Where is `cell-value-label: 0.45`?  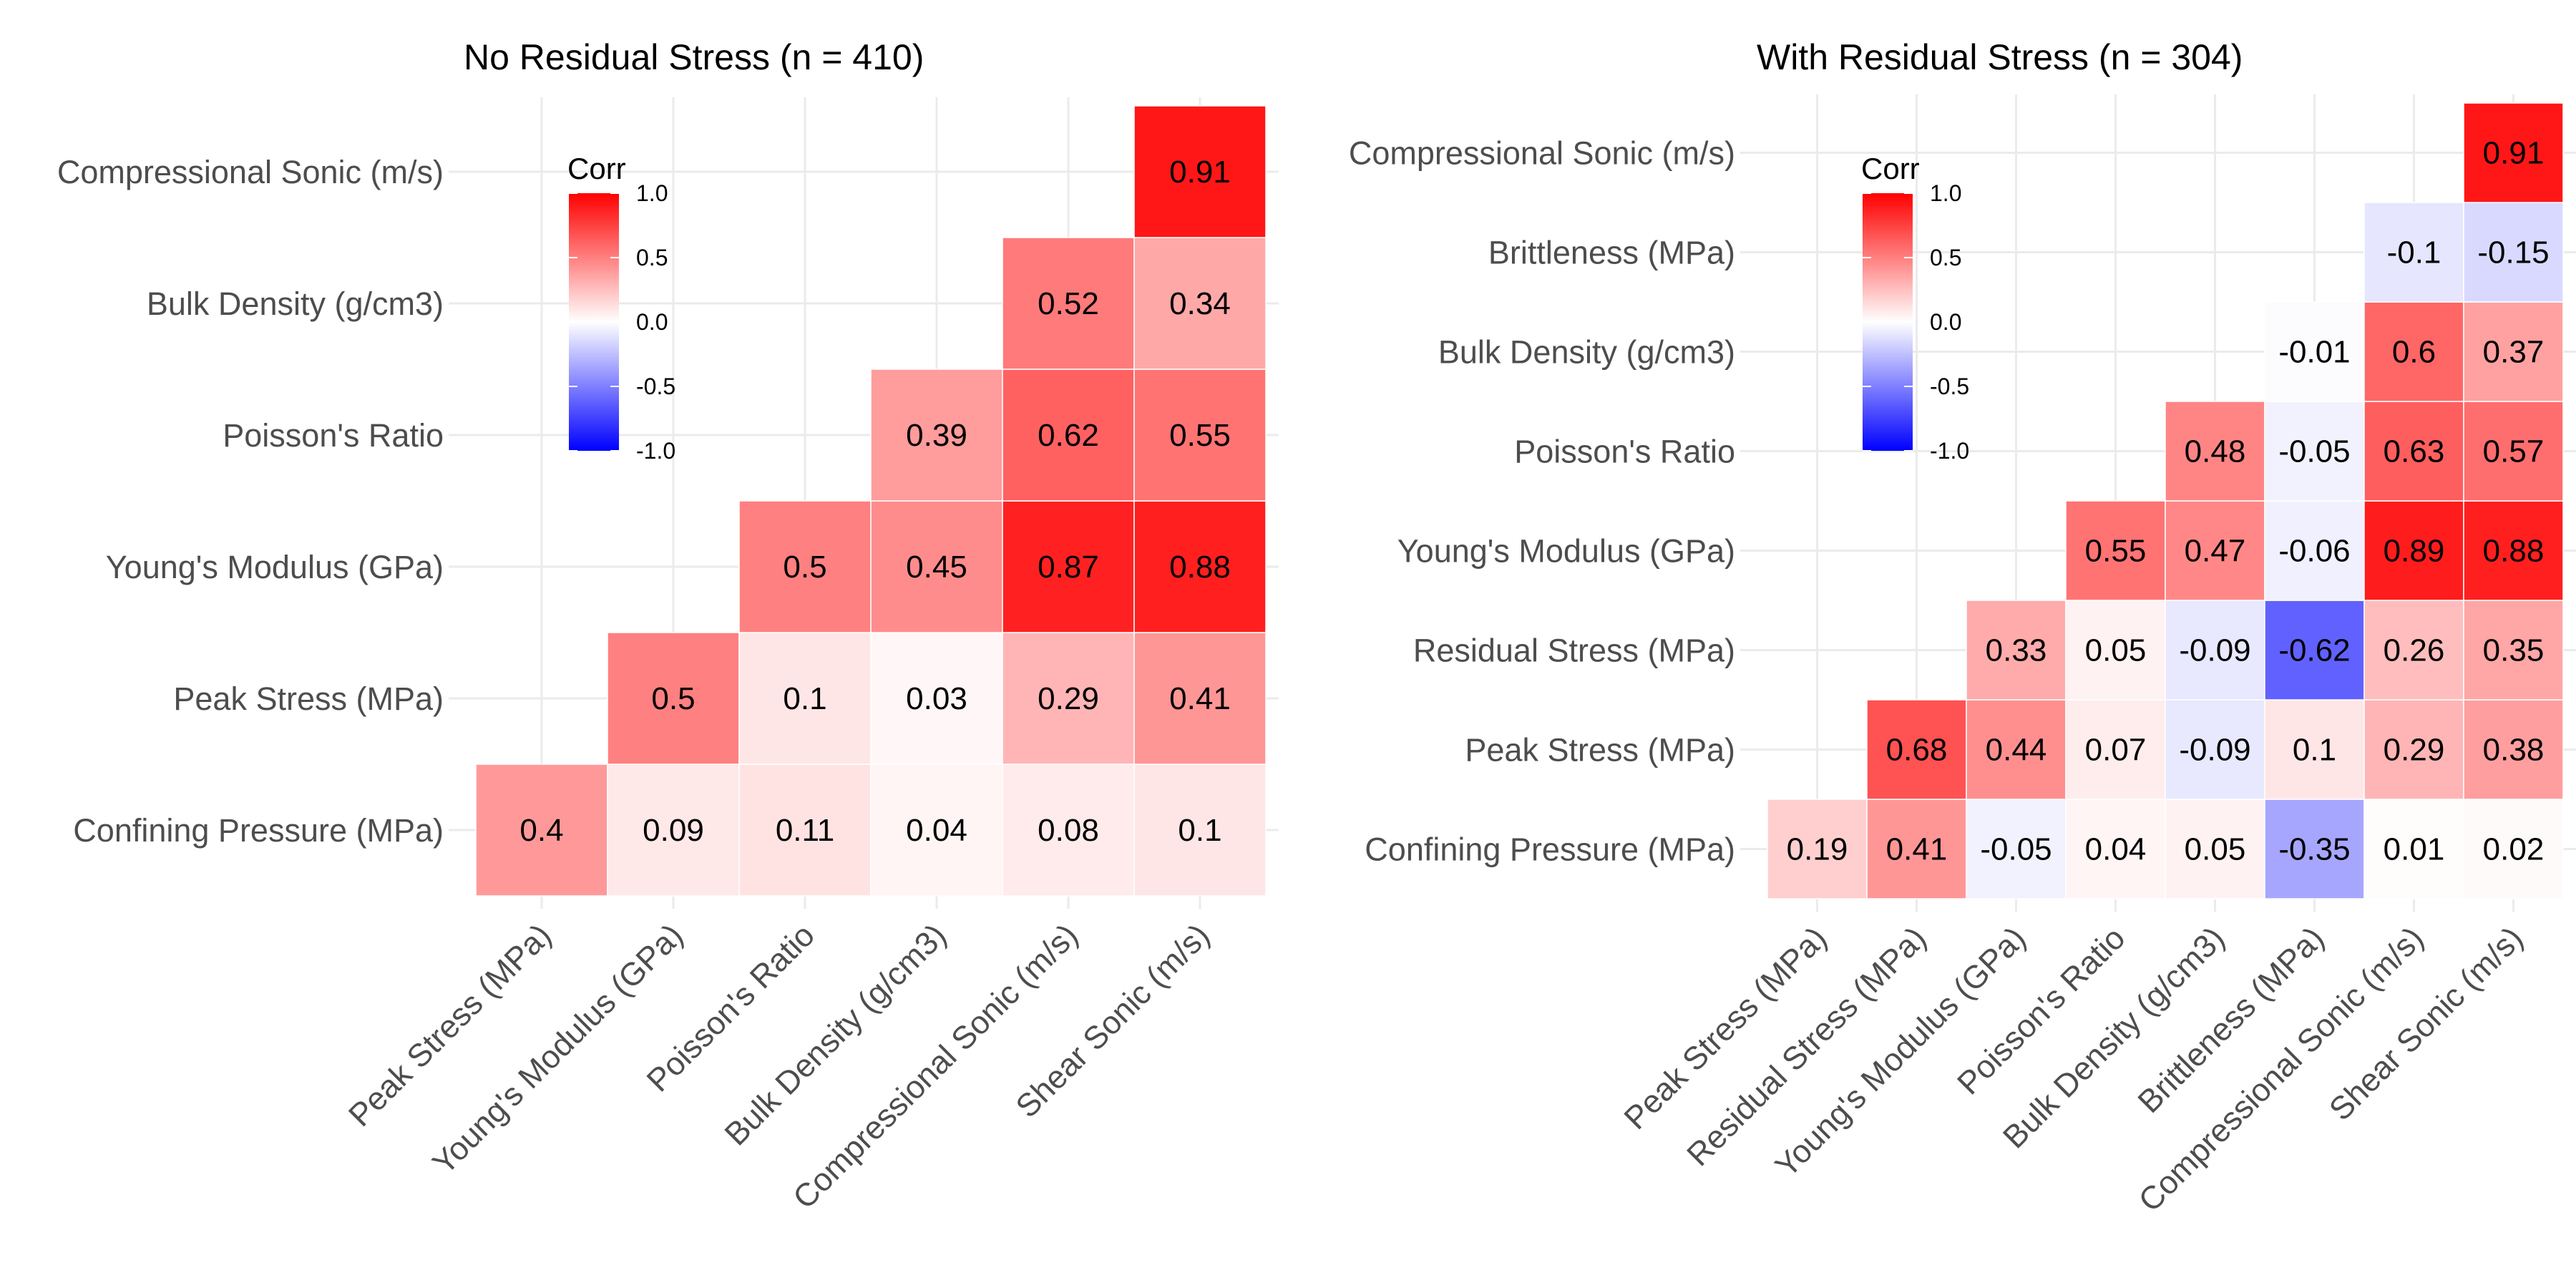
cell-value-label: 0.45 is located at coordinates (936, 567).